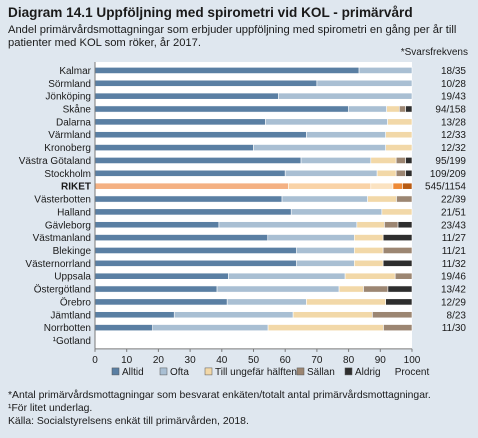 This screenshot has width=478, height=438. Describe the element at coordinates (62, 200) in the screenshot. I see `category-label: Västerbotten` at that location.